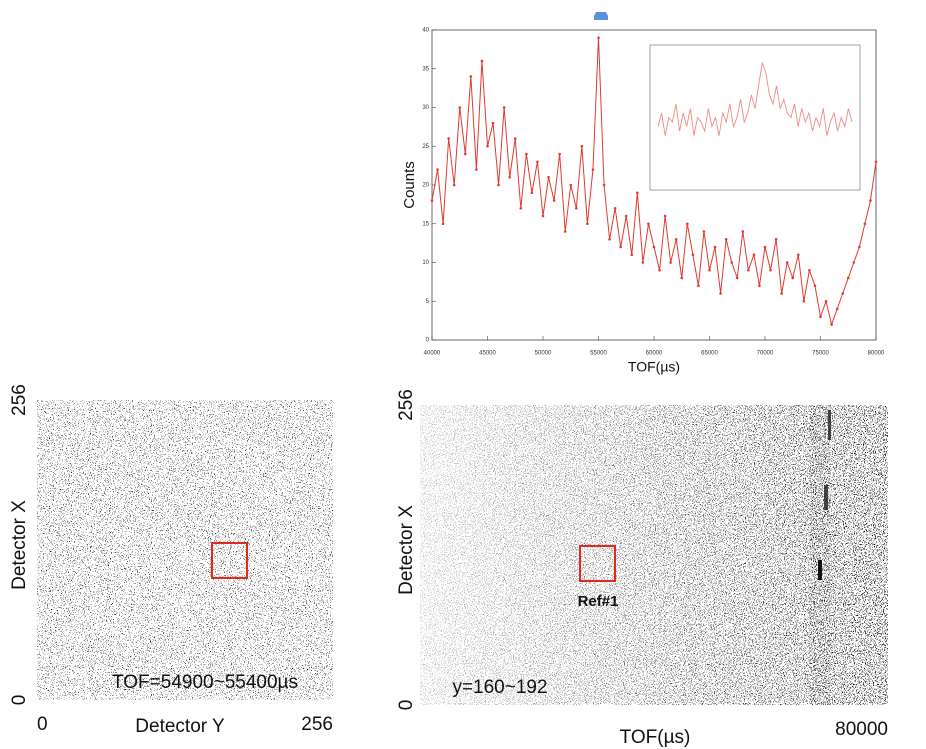  What do you see at coordinates (425, 69) in the screenshot?
I see `y-tick-label: 35` at bounding box center [425, 69].